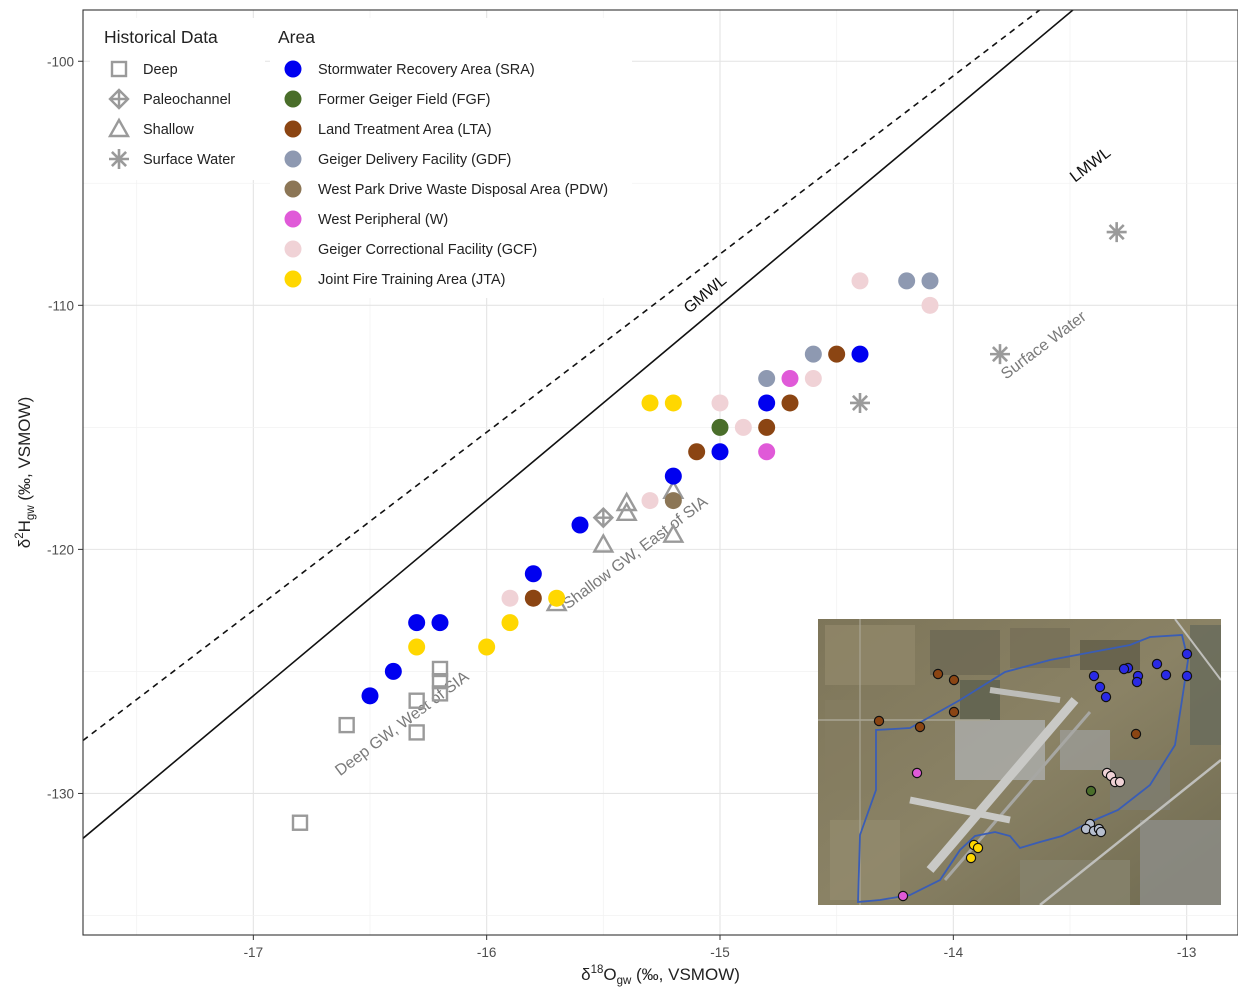 The image size is (1238, 993). I want to click on map-runway-main, so click(1002, 785).